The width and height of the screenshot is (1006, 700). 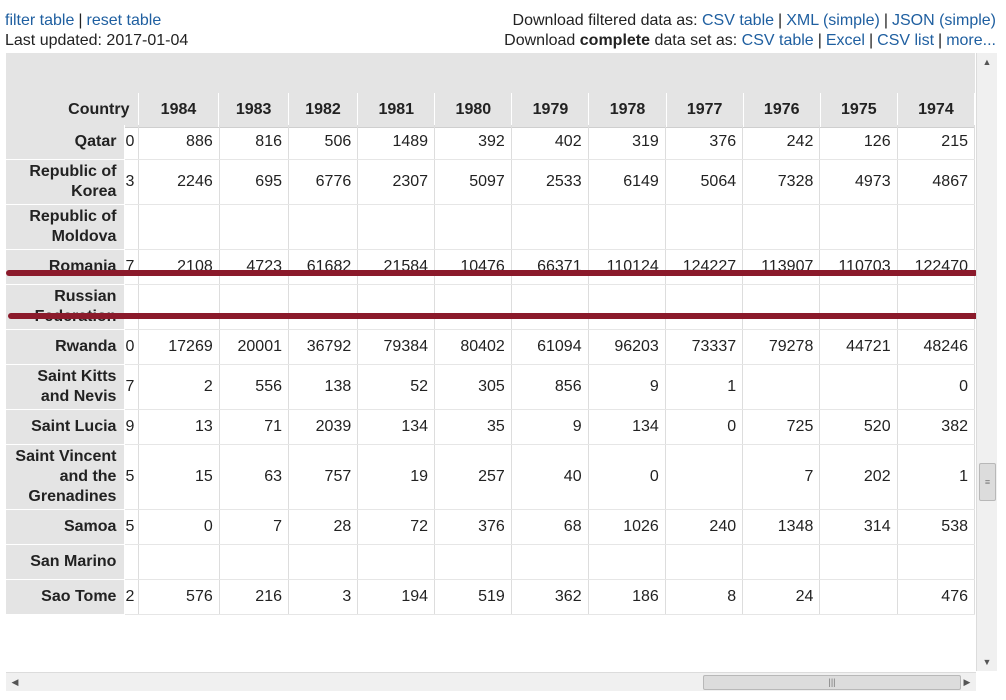 What do you see at coordinates (704, 347) in the screenshot?
I see `table-cell: 73337` at bounding box center [704, 347].